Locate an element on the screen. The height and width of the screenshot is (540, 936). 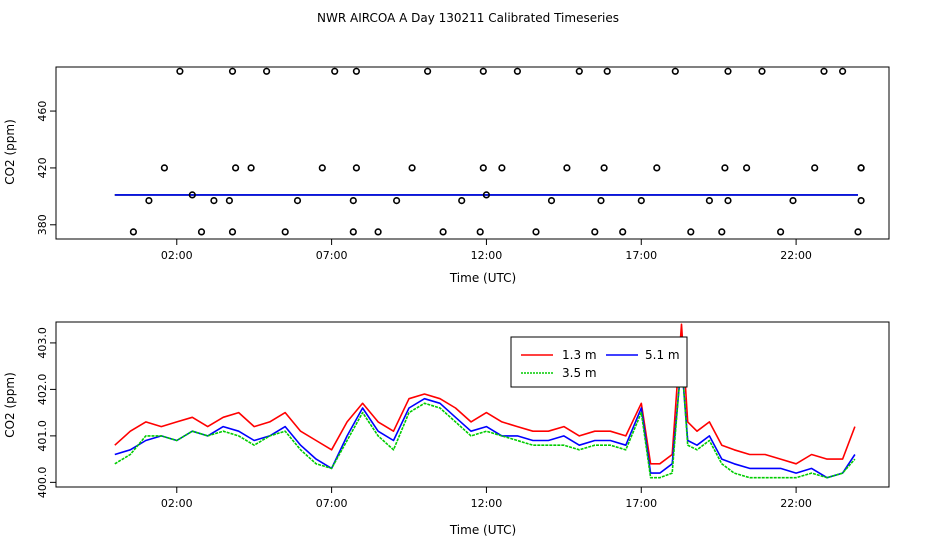
bottom-y-ticks: 400.0 401.0 402.0 403.0 is located at coordinates (46, 412).